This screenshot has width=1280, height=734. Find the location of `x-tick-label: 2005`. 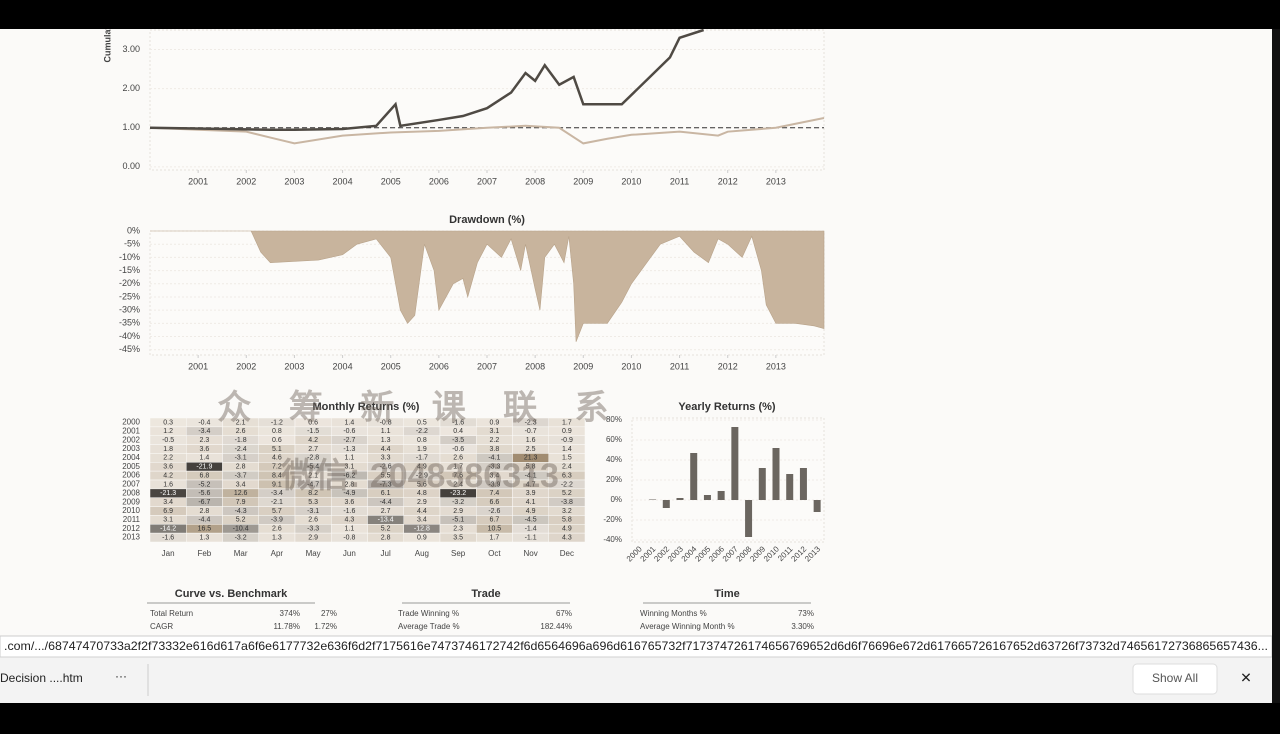

x-tick-label: 2005 is located at coordinates (391, 181).